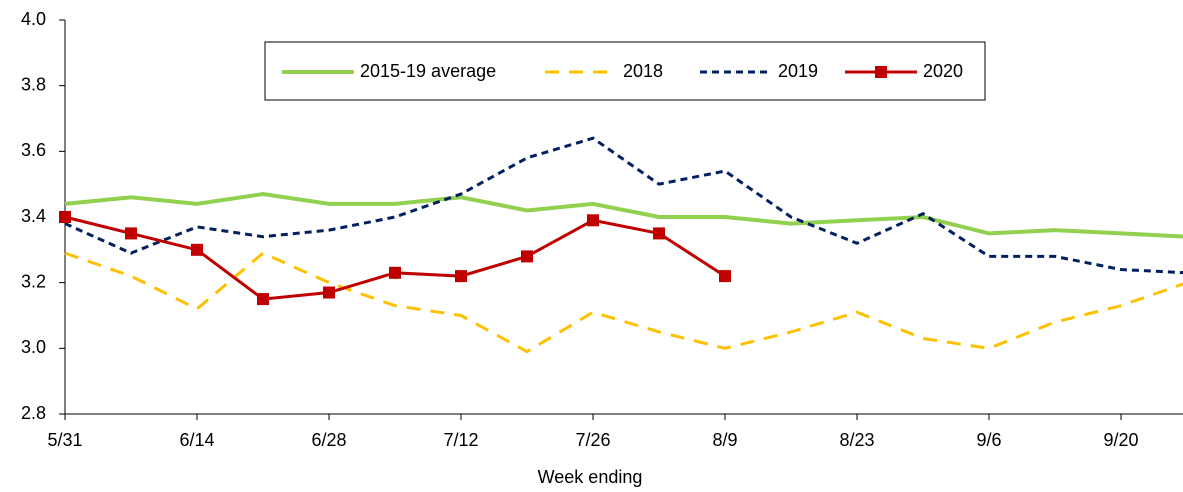  Describe the element at coordinates (33, 84) in the screenshot. I see `y-tick-label: 3.8` at that location.